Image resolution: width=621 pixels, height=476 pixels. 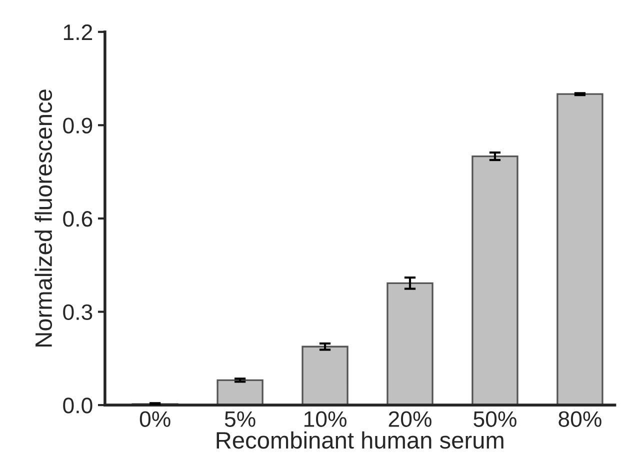 I want to click on x-tick-label: 80%, so click(x=580, y=419).